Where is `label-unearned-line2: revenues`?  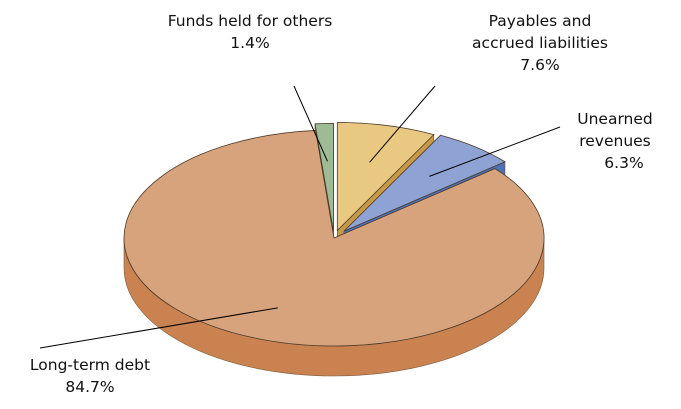 label-unearned-line2: revenues is located at coordinates (615, 141).